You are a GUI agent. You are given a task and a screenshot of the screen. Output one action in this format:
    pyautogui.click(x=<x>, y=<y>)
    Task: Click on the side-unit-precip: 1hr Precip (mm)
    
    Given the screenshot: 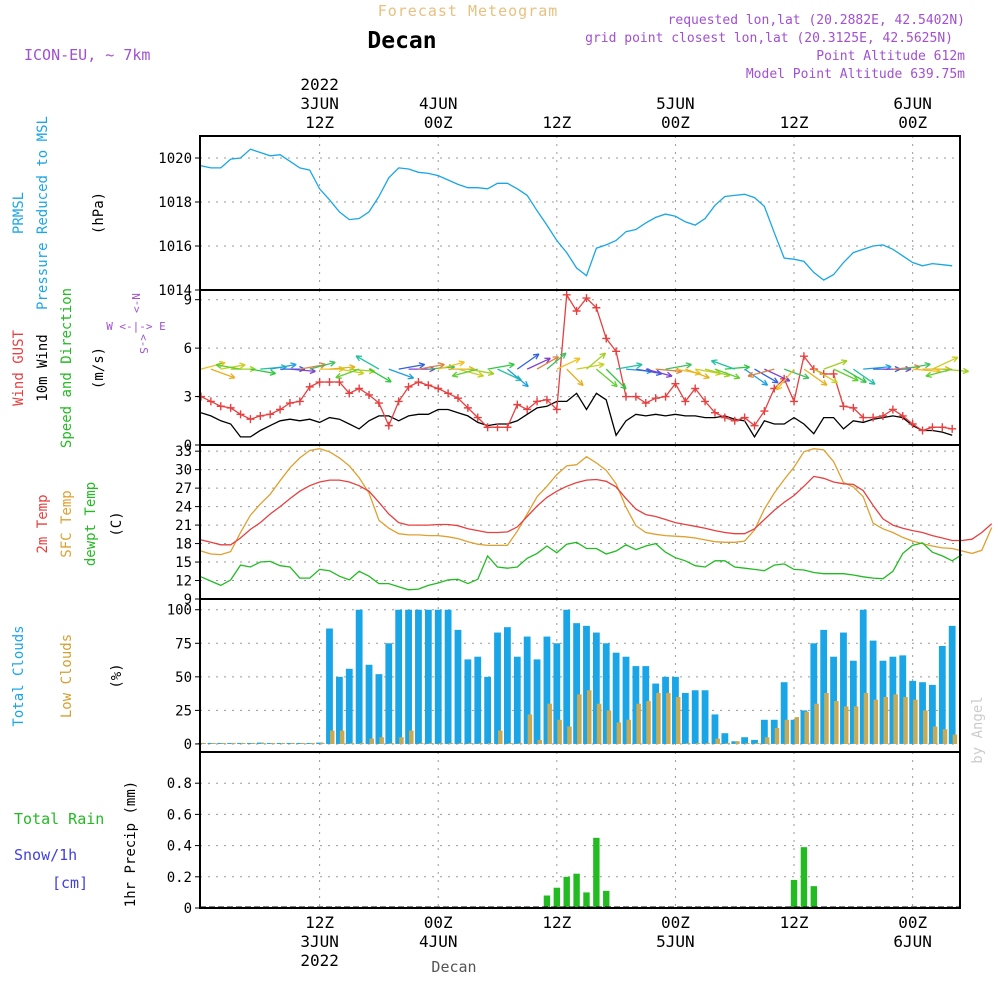 What is the action you would take?
    pyautogui.click(x=131, y=844)
    